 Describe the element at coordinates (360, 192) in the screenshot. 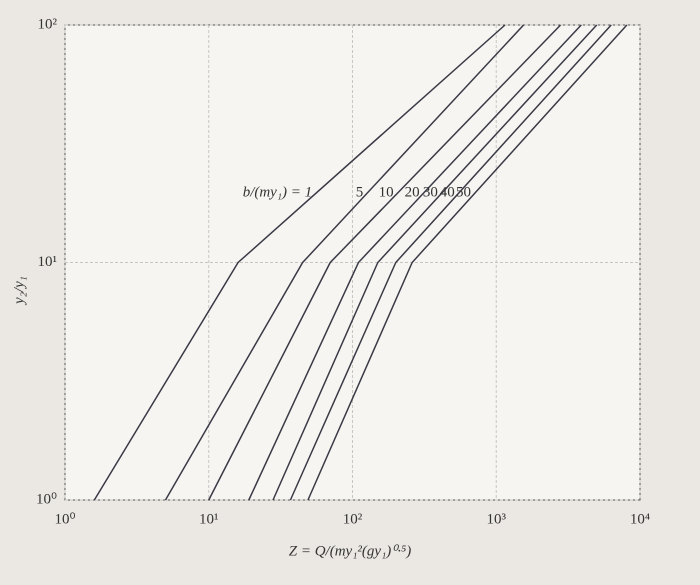

I see `curve-label: 5` at that location.